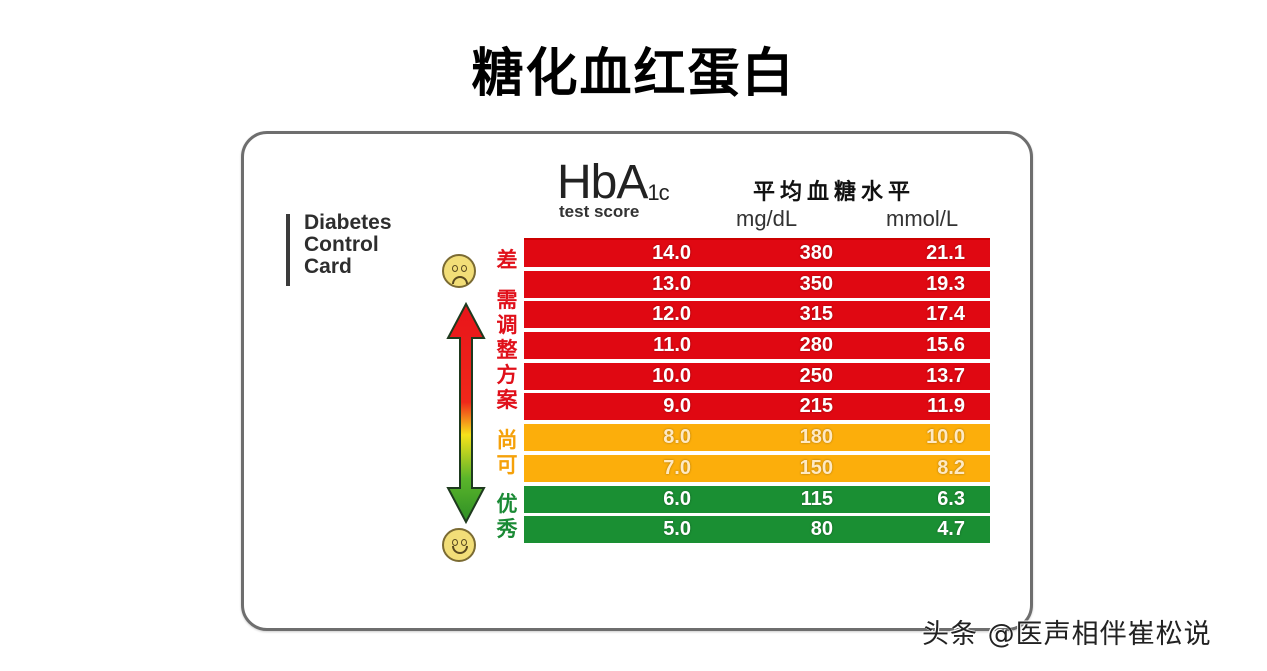  Describe the element at coordinates (757, 407) in the screenshot. I see `table-row: 9.0 215 11.9` at that location.